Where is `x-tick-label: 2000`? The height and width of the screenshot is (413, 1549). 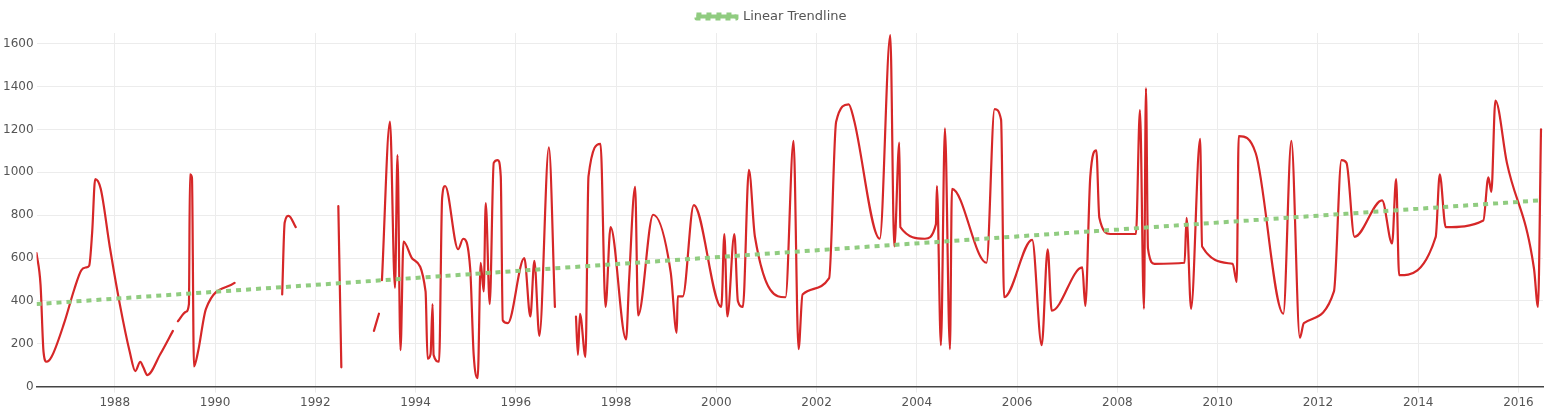
x-tick-label: 2000 is located at coordinates (716, 401).